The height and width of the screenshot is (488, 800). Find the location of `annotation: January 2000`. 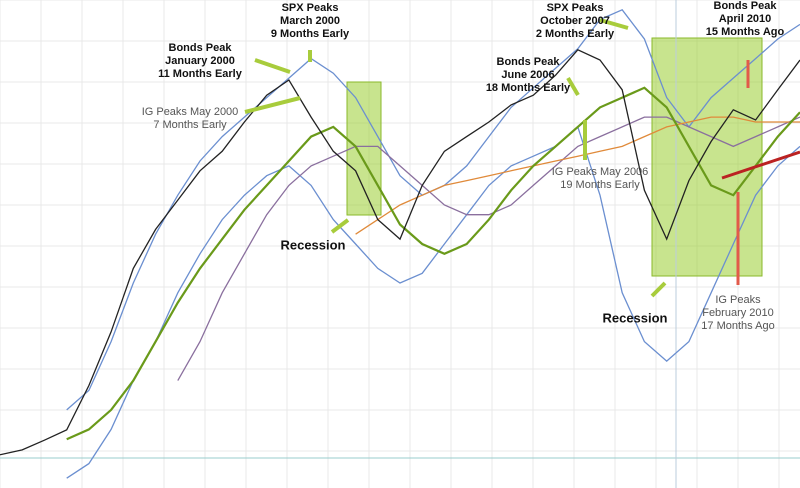

annotation: January 2000 is located at coordinates (200, 61).